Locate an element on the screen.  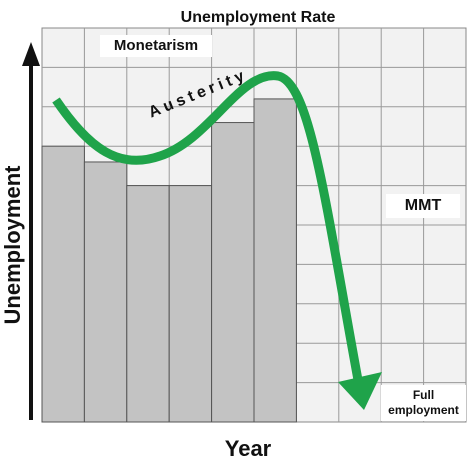
x-axis-label: Year is located at coordinates (248, 448).